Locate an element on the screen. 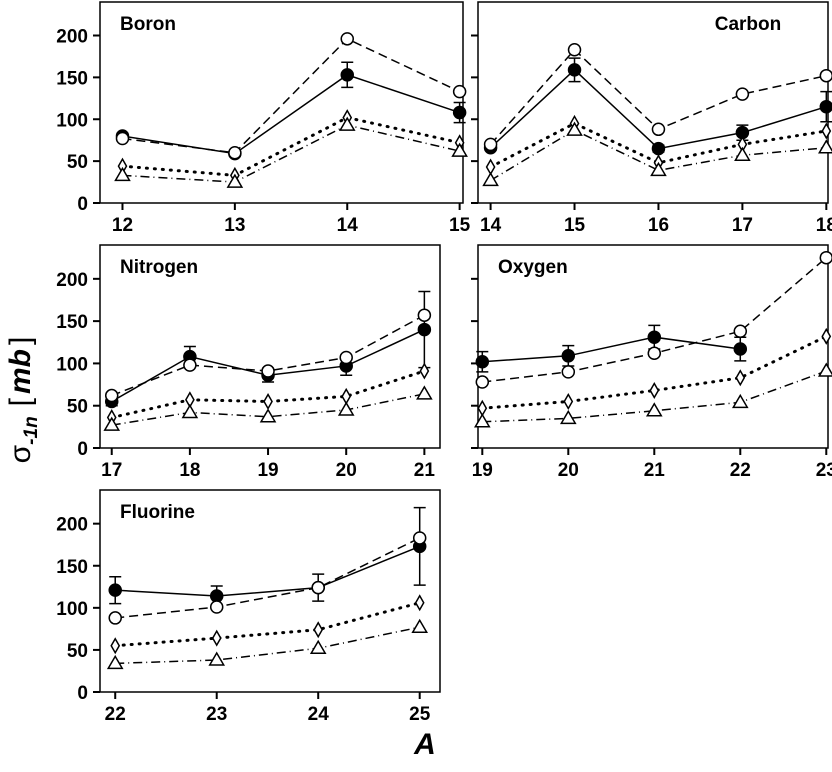 This screenshot has height=772, width=832. y-label-subscript: -1n is located at coordinates (31, 430).